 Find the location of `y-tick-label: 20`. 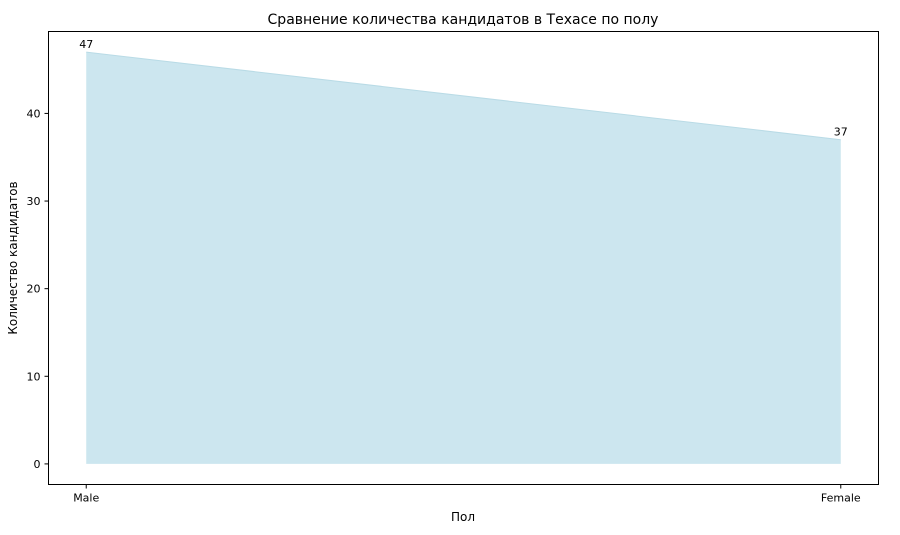

y-tick-label: 20 is located at coordinates (34, 289).